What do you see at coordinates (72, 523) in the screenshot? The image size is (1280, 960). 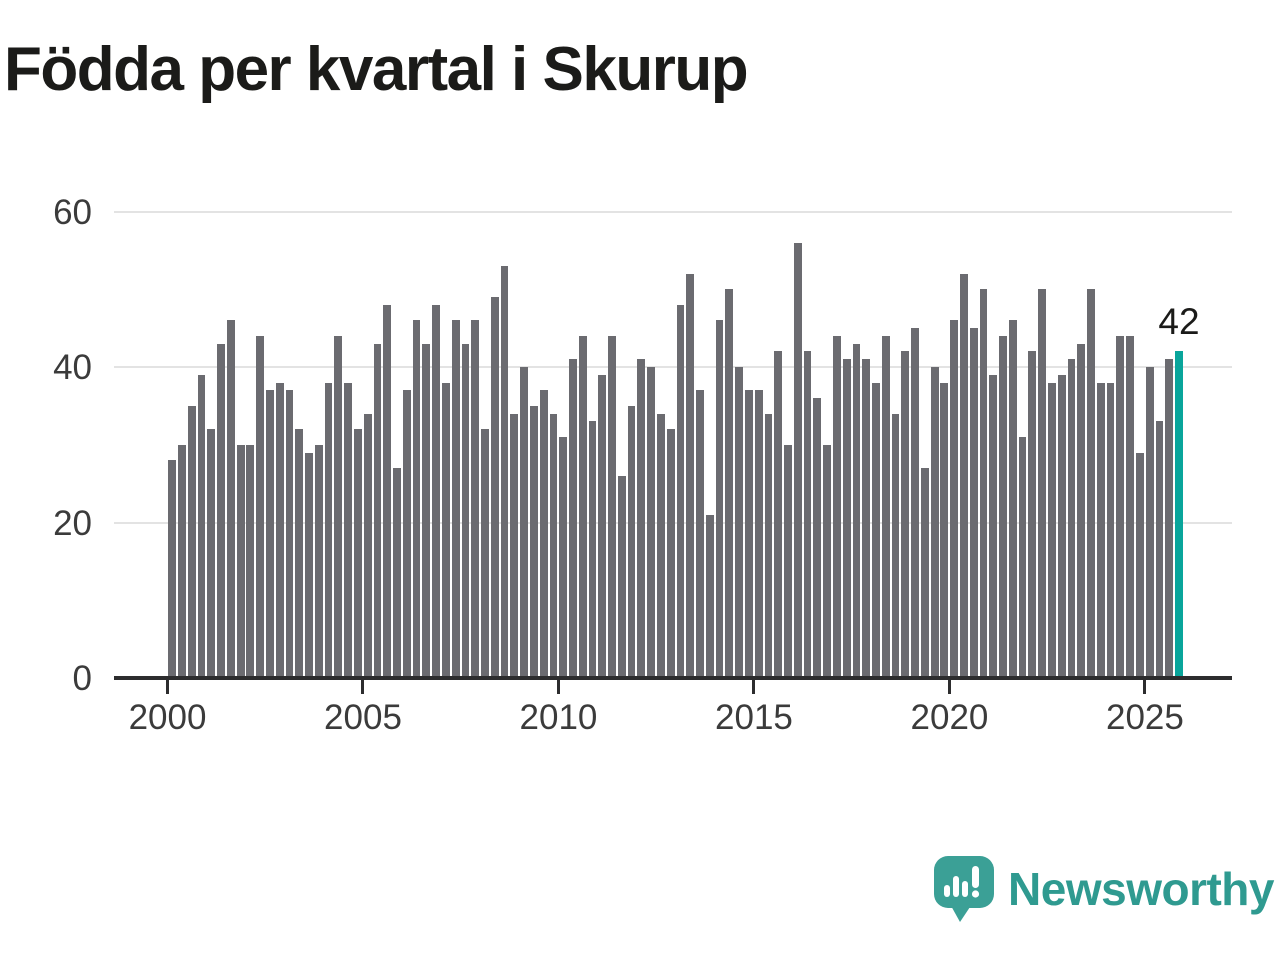 I see `y-tick-label: 20` at bounding box center [72, 523].